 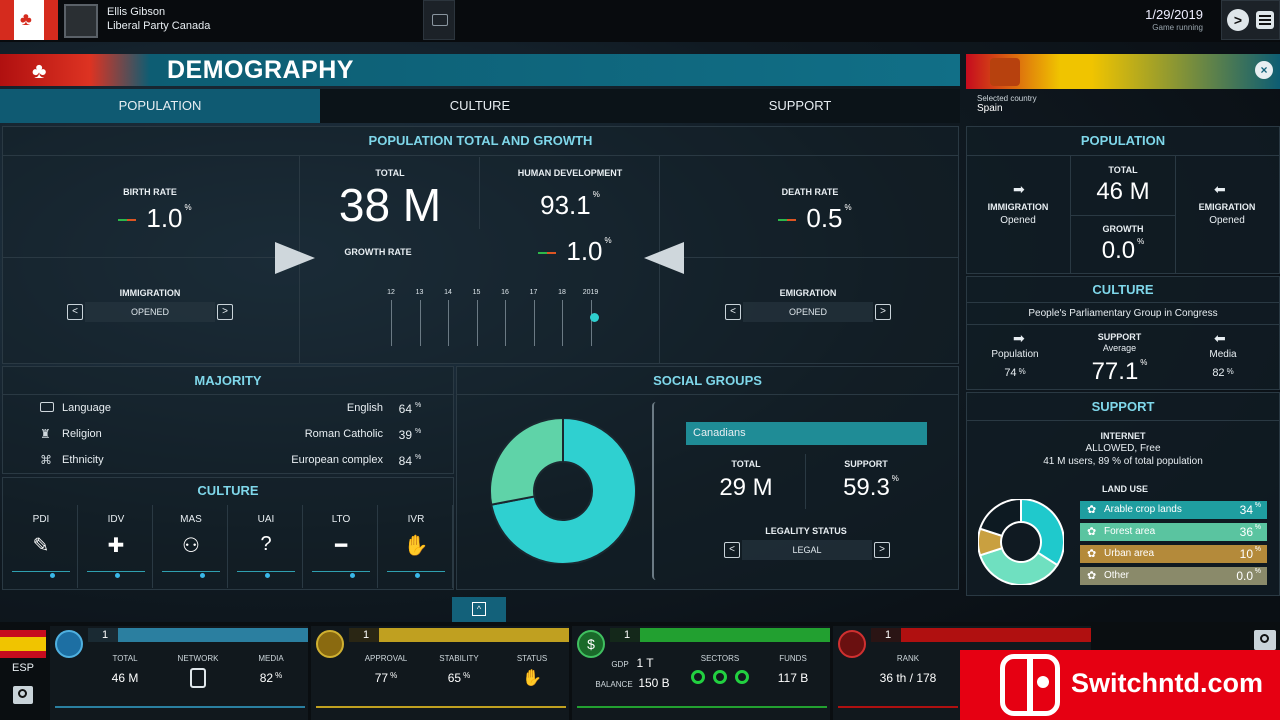 I want to click on group-total-label: TOTAL, so click(x=746, y=464).